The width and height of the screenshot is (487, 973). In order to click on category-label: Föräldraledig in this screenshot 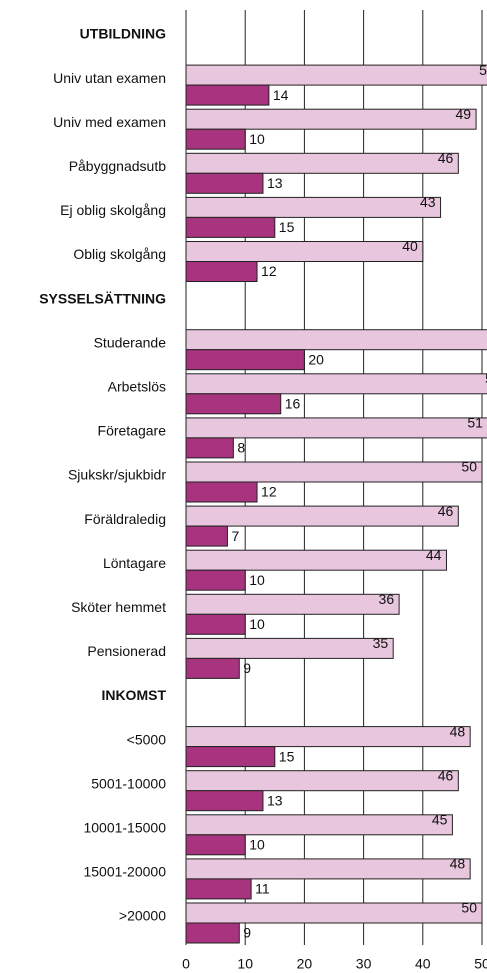, I will do `click(125, 519)`.